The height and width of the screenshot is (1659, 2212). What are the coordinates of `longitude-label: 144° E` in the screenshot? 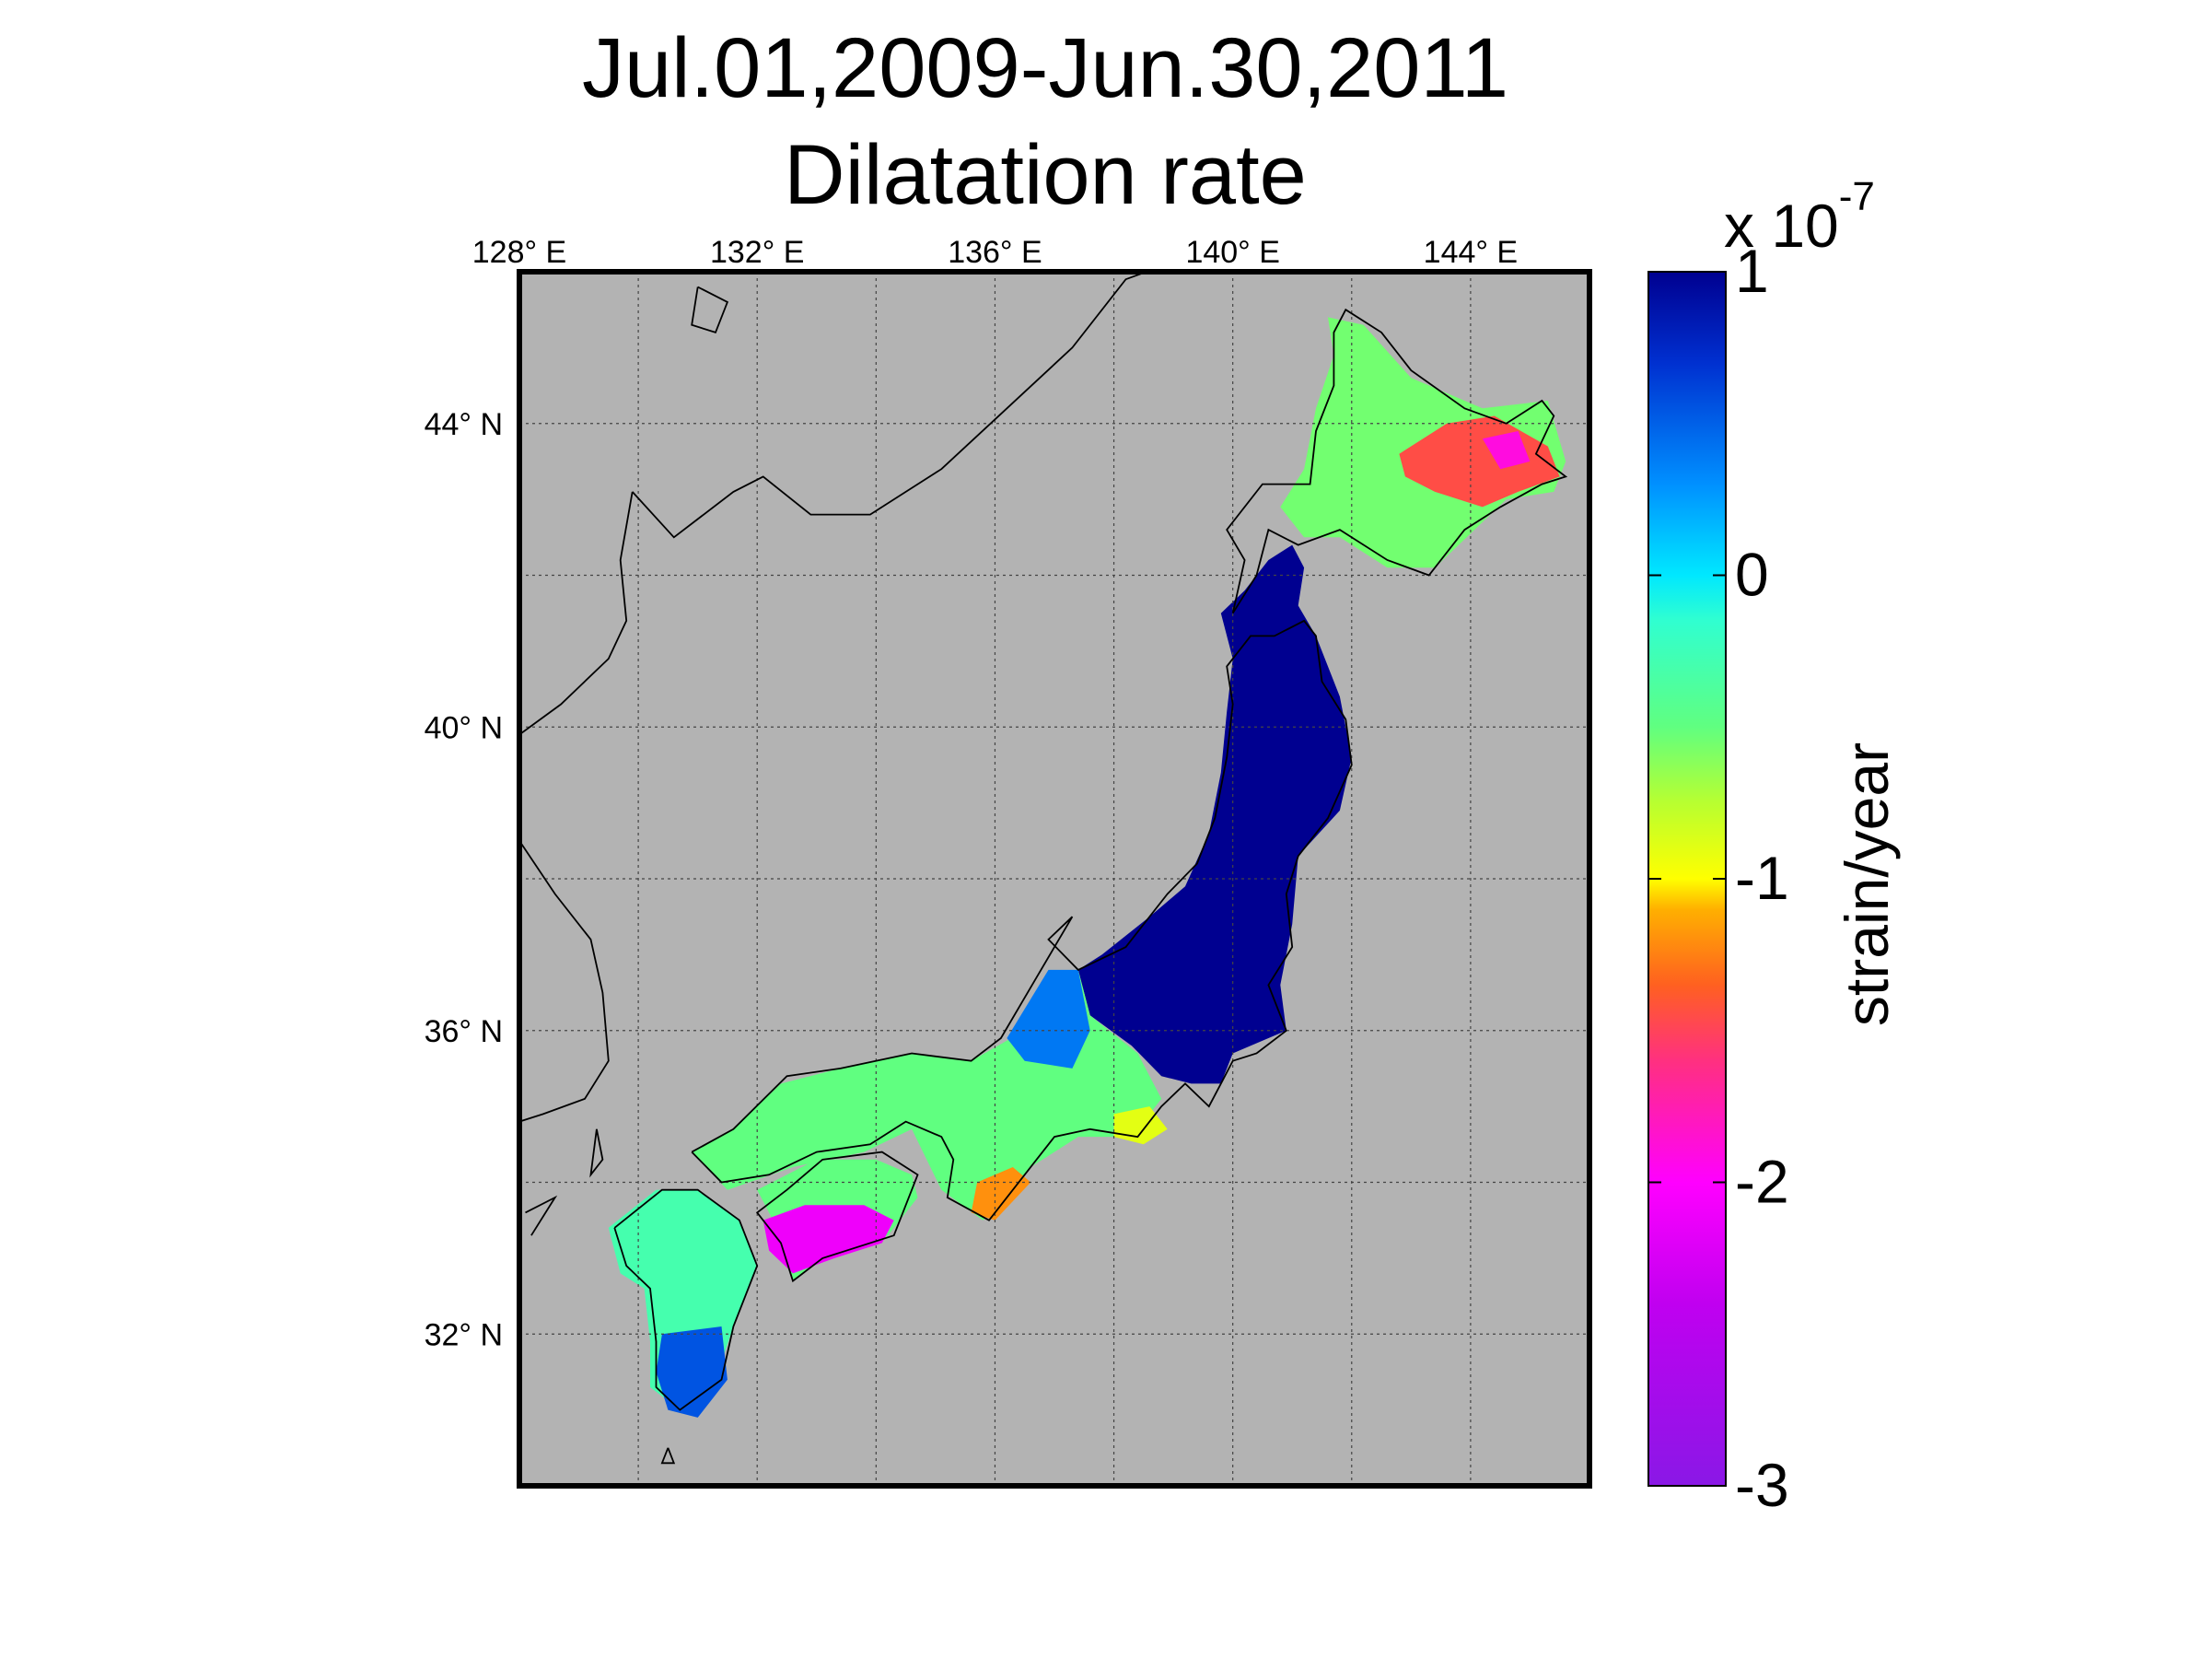 It's located at (1471, 252).